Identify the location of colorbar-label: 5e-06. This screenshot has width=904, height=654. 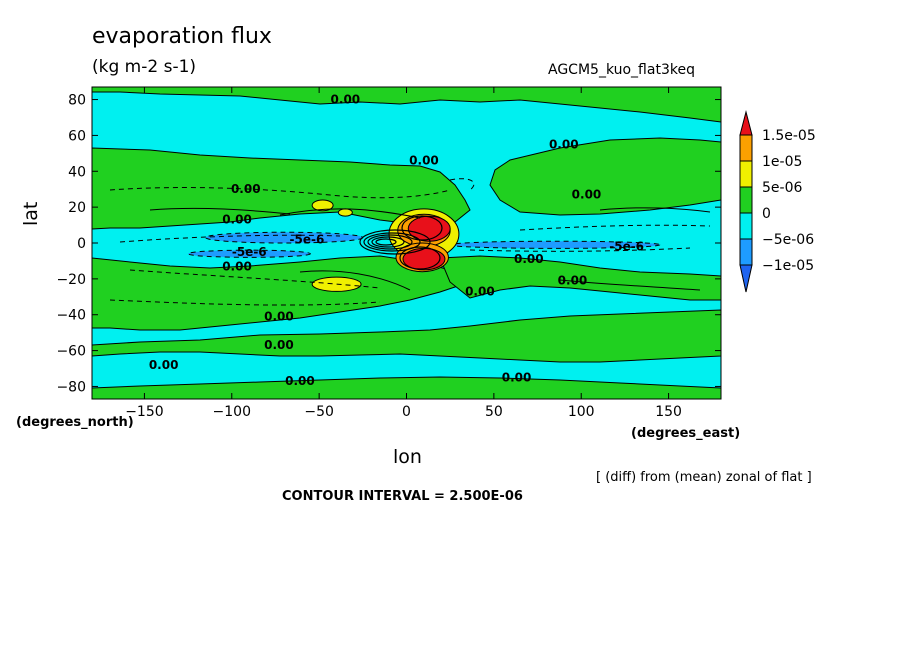
(782, 188).